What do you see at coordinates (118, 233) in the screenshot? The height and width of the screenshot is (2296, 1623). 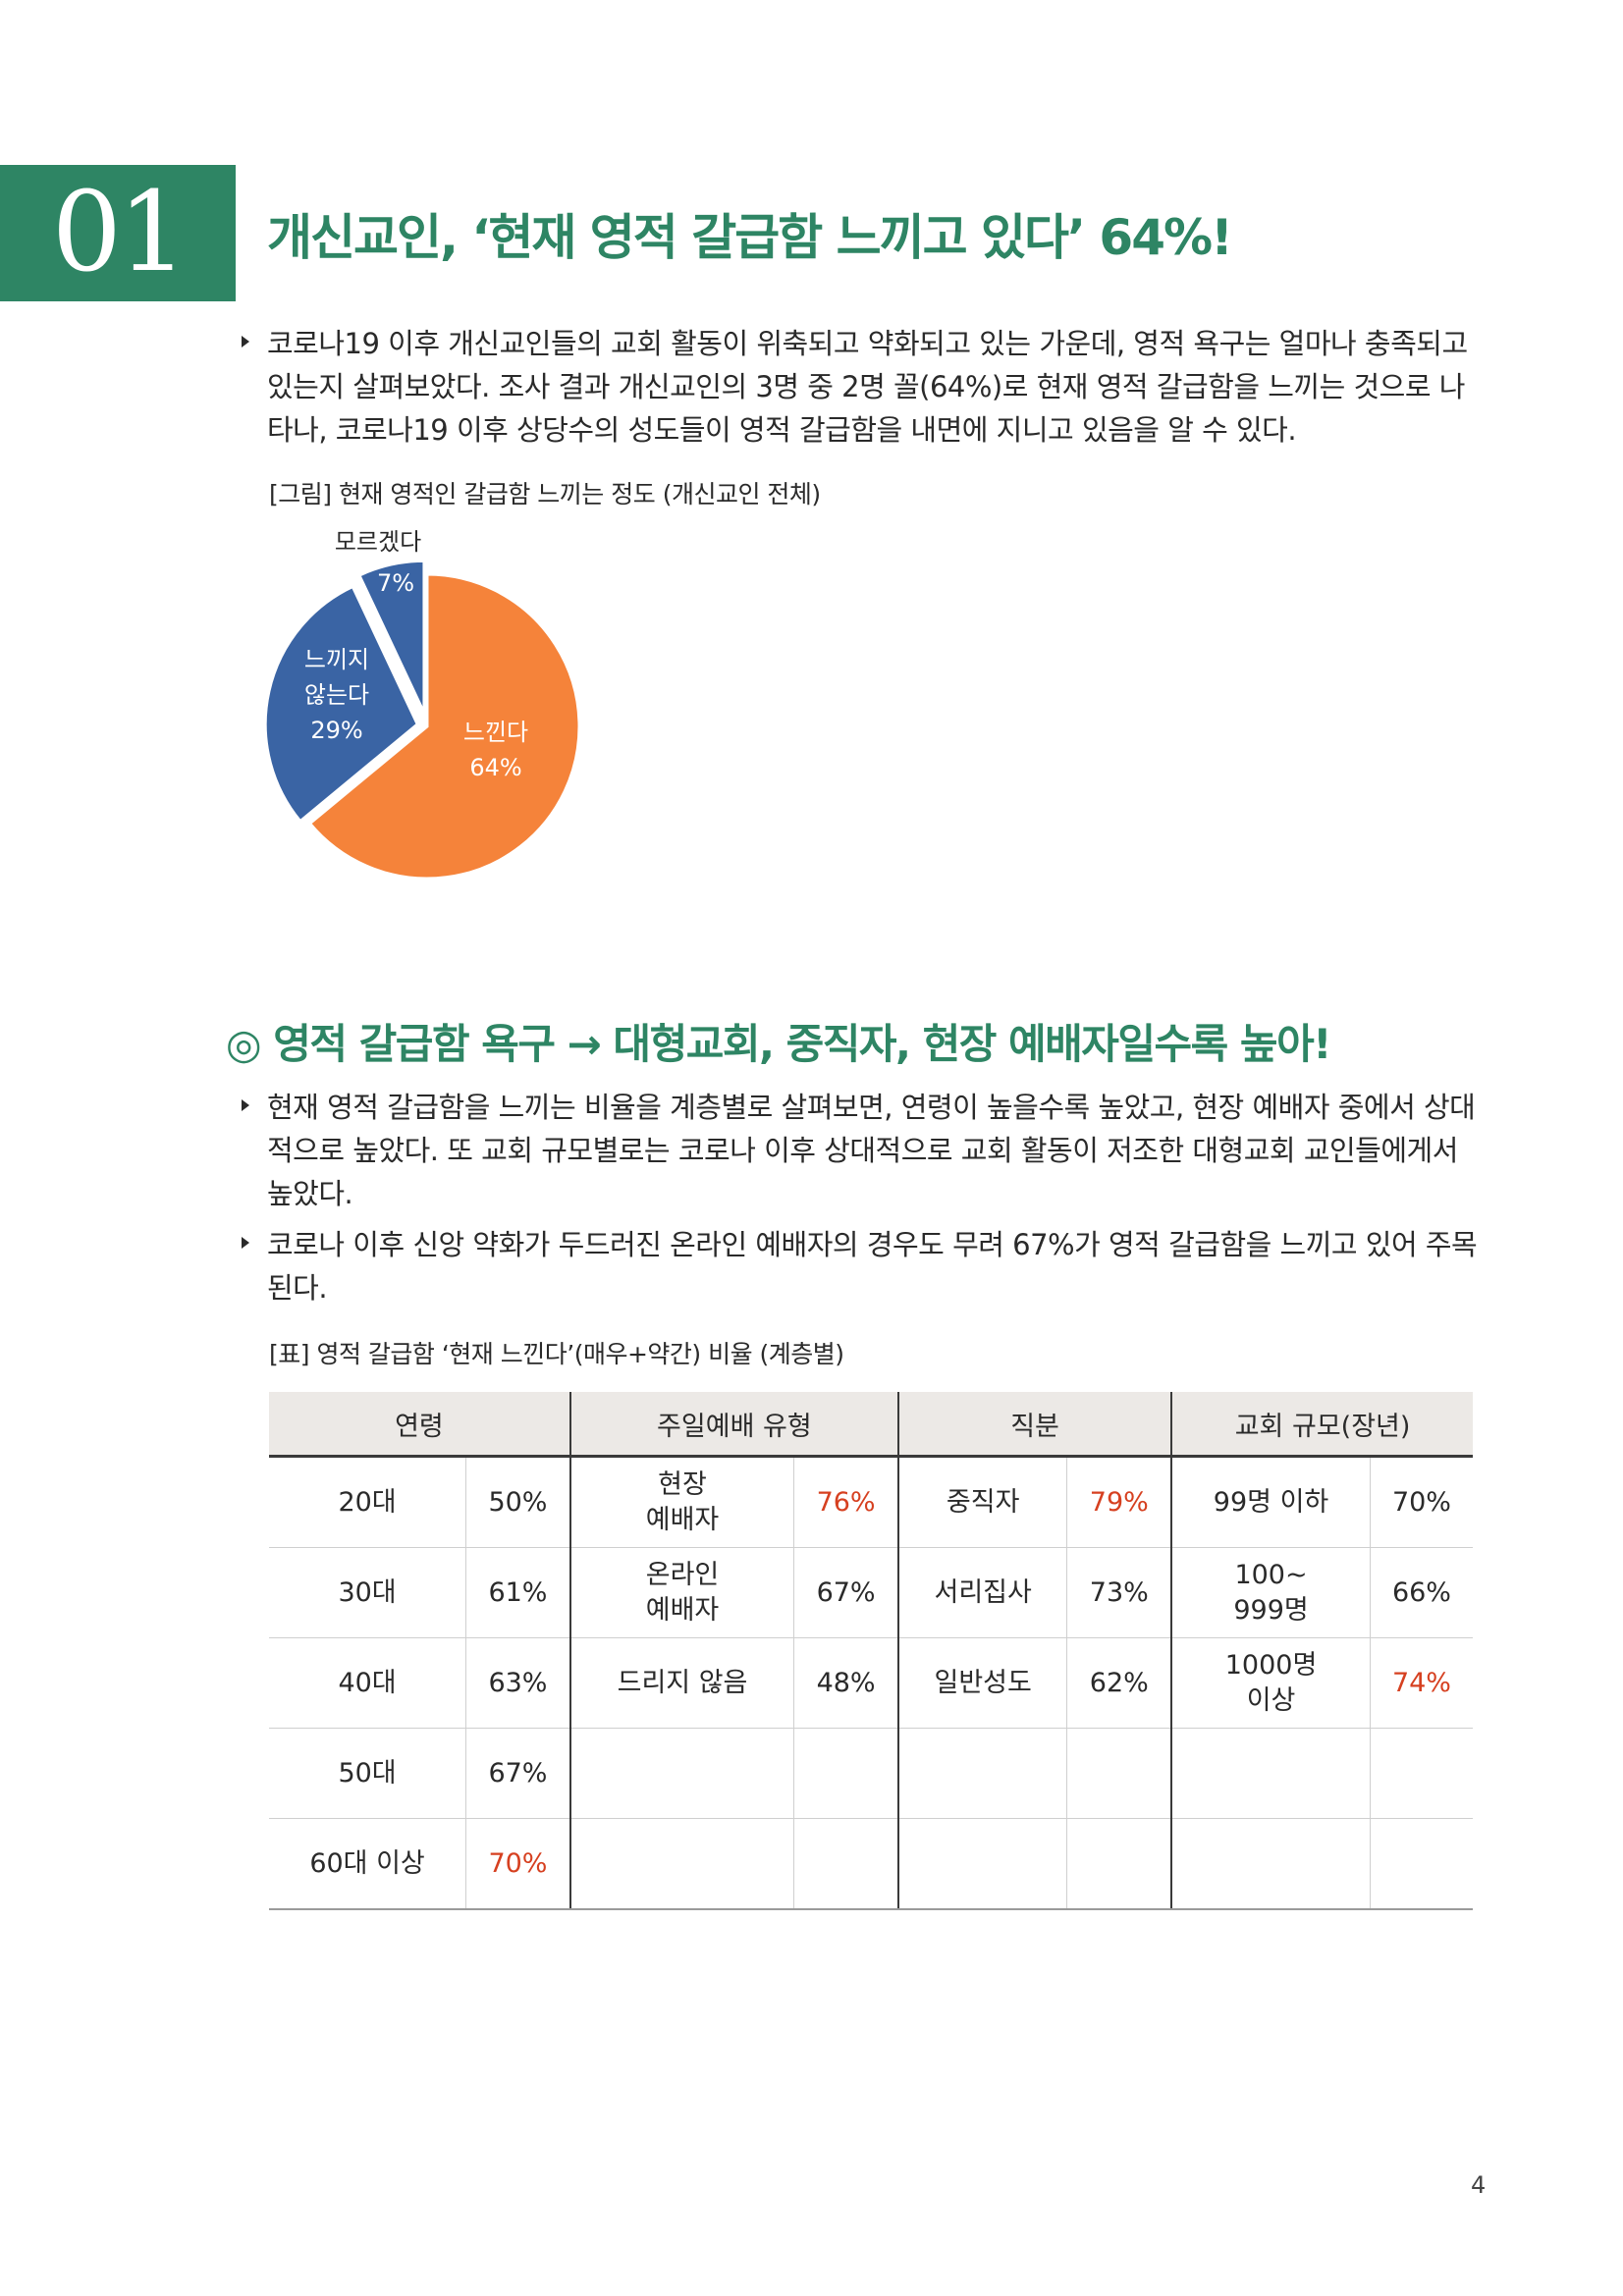 I see `section-number: 01` at bounding box center [118, 233].